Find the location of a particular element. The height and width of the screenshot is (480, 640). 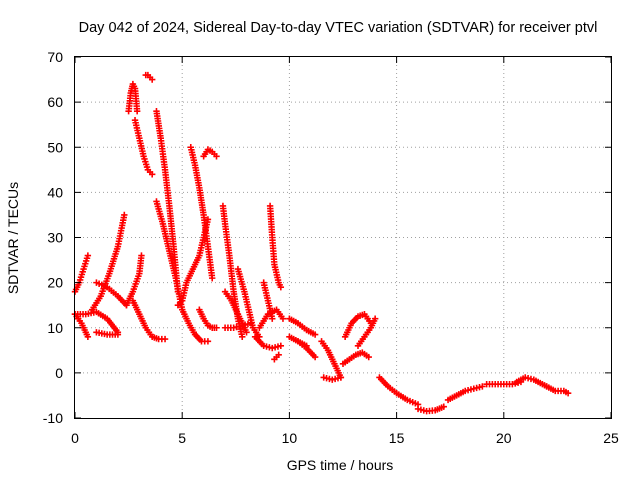

y-tick-label: 10 is located at coordinates (55, 328).